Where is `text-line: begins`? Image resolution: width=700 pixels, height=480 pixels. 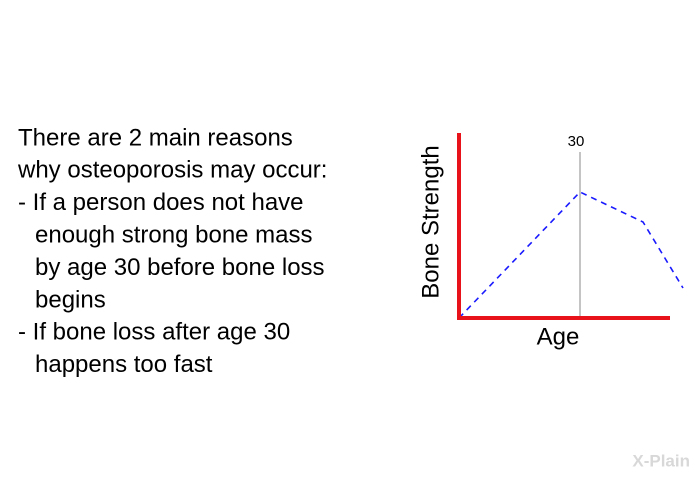 text-line: begins is located at coordinates (70, 299).